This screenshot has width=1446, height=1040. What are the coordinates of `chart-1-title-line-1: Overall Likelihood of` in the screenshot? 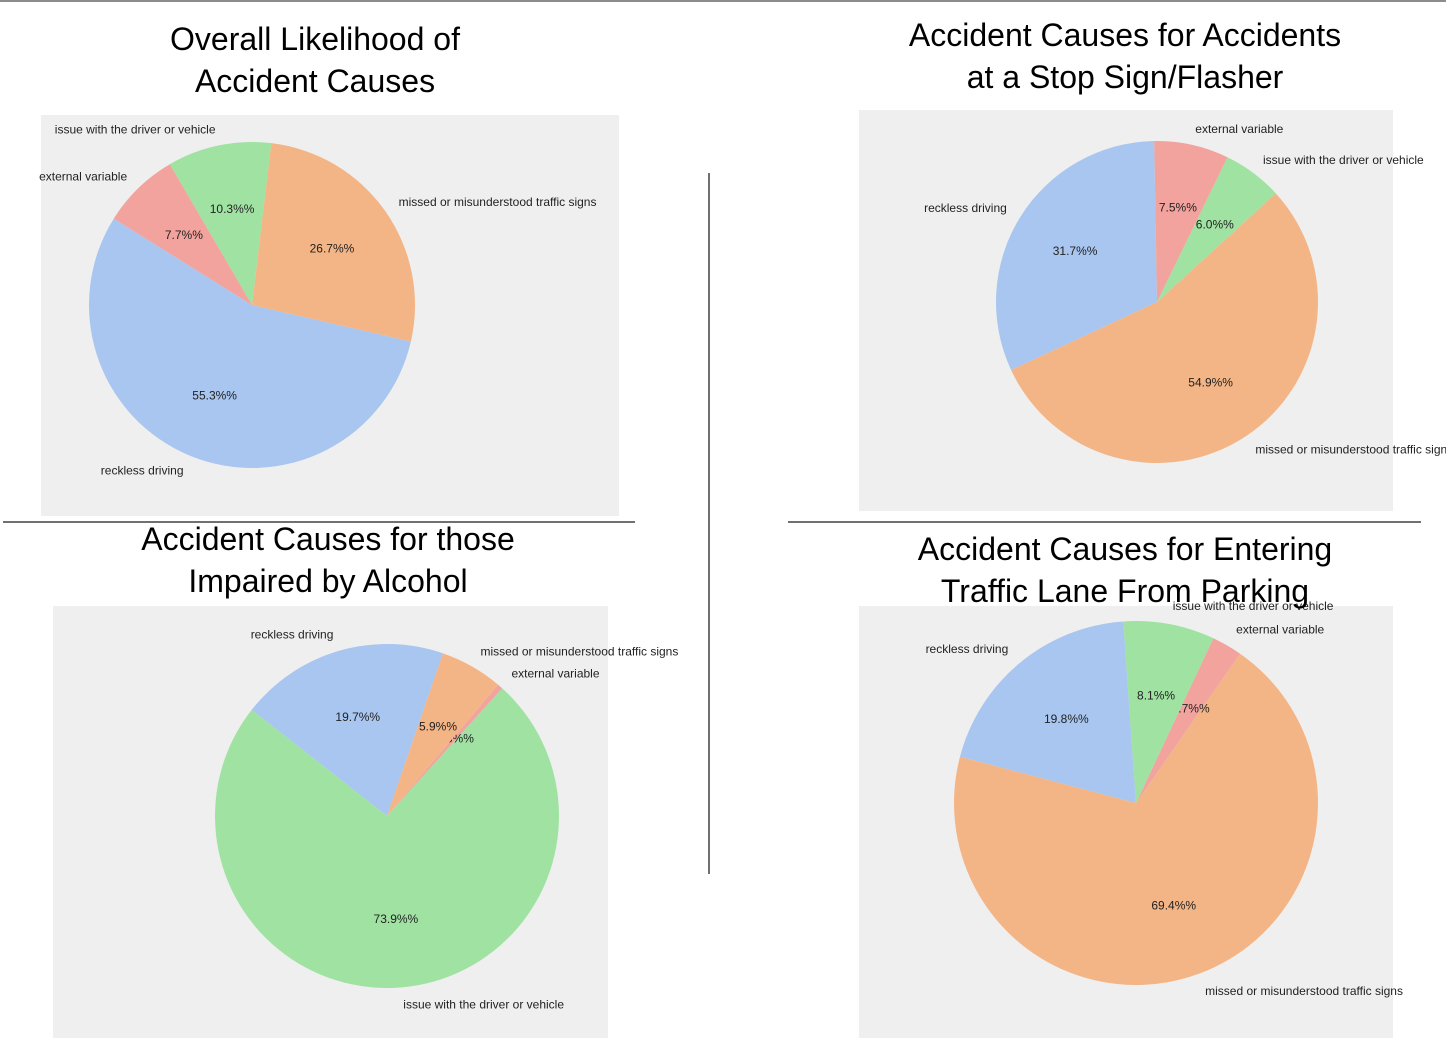 It's located at (315, 39).